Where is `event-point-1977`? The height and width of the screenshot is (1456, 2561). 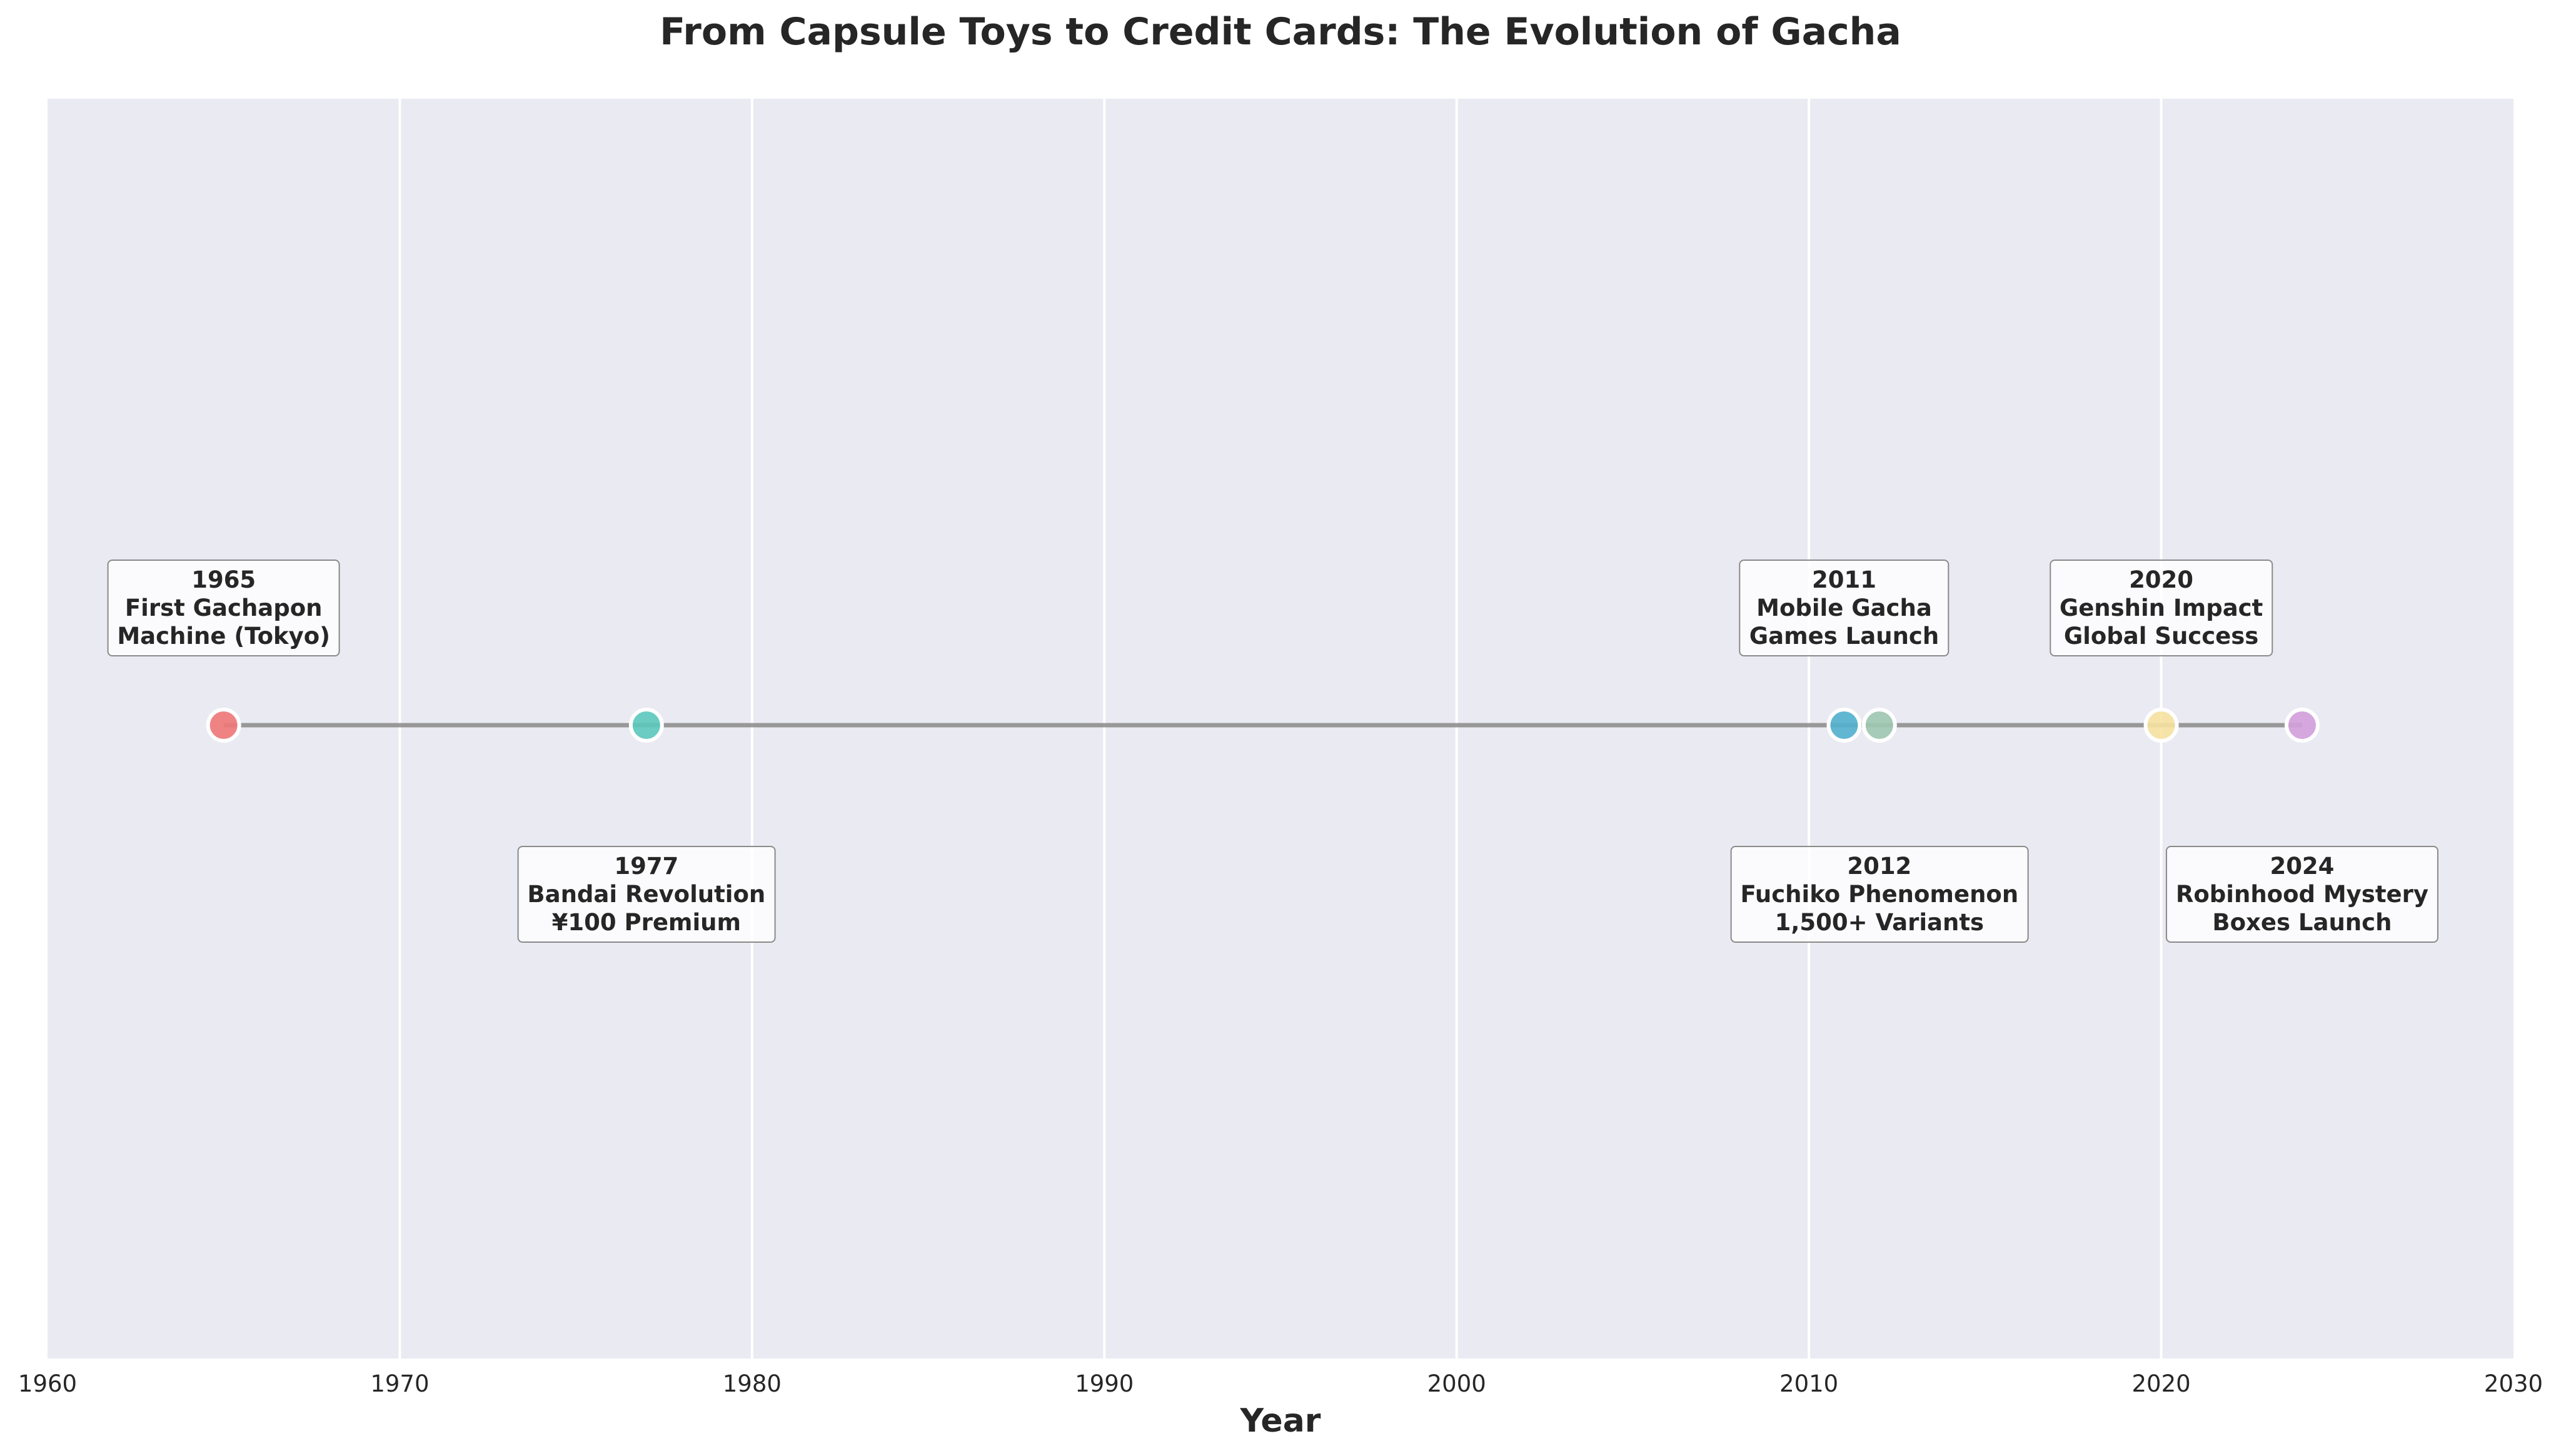 event-point-1977 is located at coordinates (646, 725).